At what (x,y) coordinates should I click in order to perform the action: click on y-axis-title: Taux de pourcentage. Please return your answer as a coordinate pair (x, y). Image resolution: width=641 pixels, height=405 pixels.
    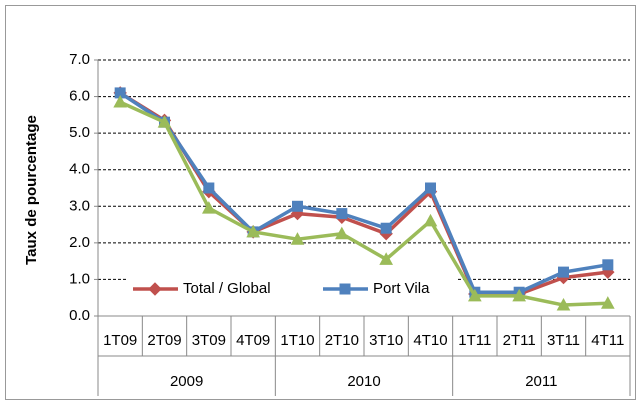
    Looking at the image, I should click on (31, 190).